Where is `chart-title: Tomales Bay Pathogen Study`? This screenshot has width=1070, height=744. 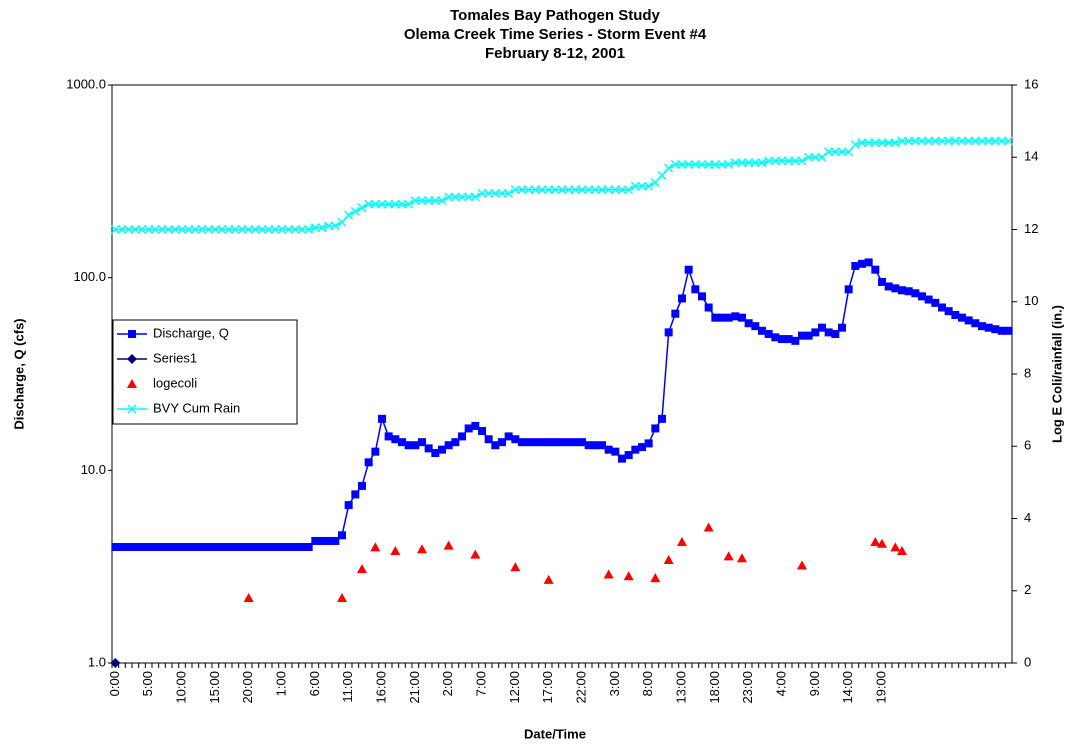
chart-title: Tomales Bay Pathogen Study is located at coordinates (555, 15).